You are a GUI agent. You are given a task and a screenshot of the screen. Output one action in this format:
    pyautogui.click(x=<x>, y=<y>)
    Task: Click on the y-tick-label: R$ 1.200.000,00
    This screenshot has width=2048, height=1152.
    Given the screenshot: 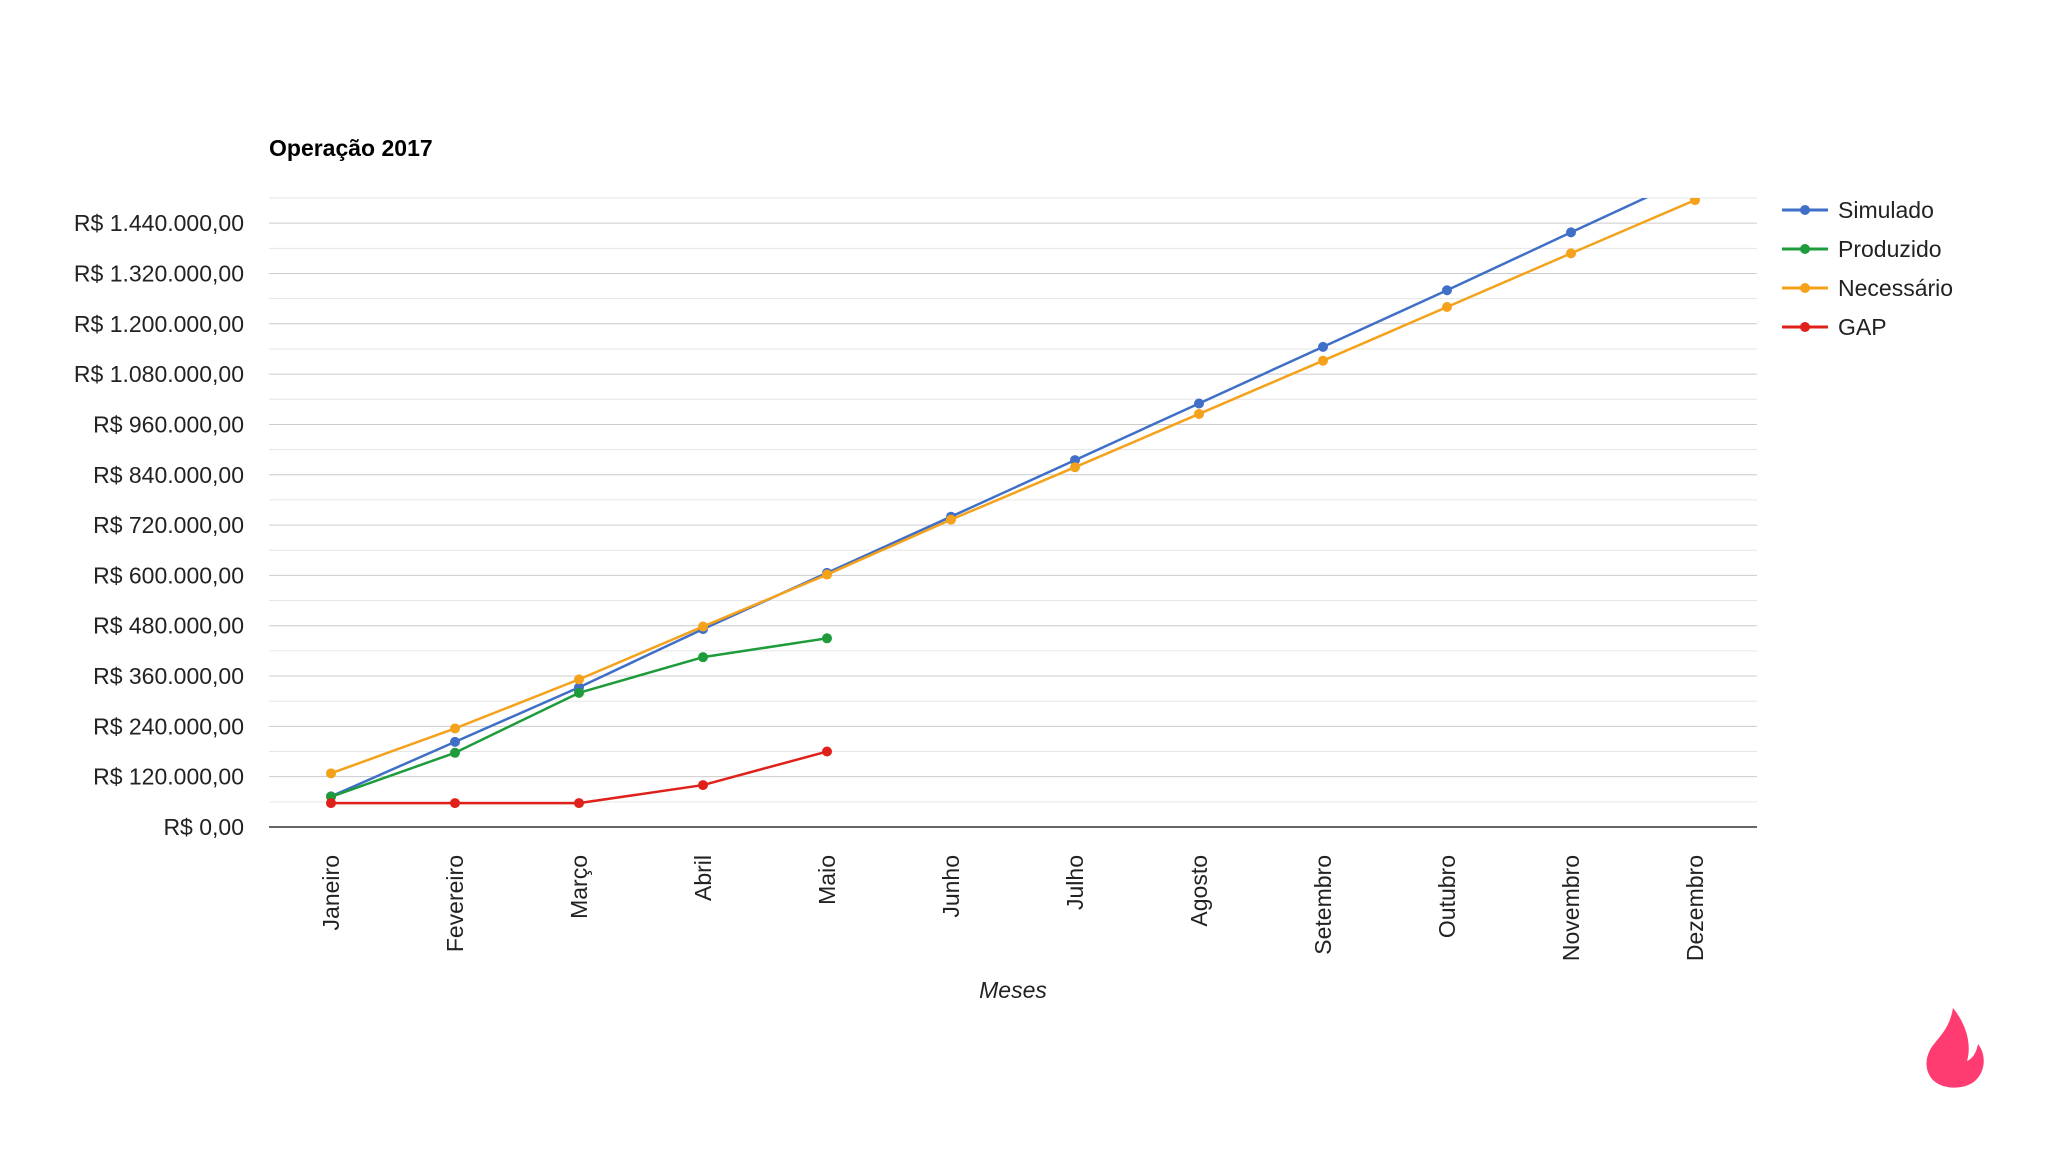 What is the action you would take?
    pyautogui.click(x=159, y=324)
    